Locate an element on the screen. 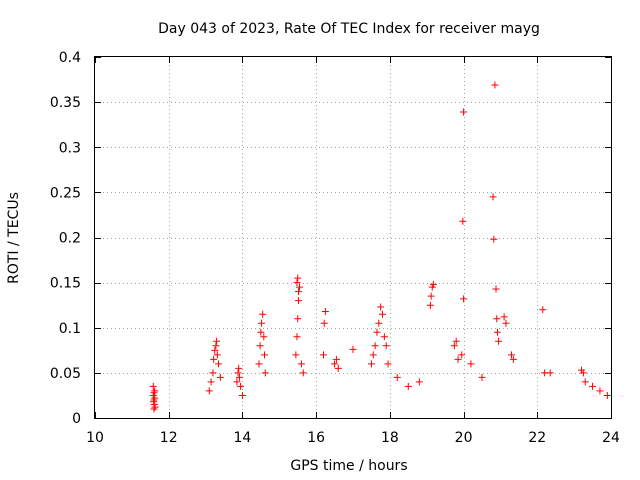  y-tick-label: 0 is located at coordinates (76, 419).